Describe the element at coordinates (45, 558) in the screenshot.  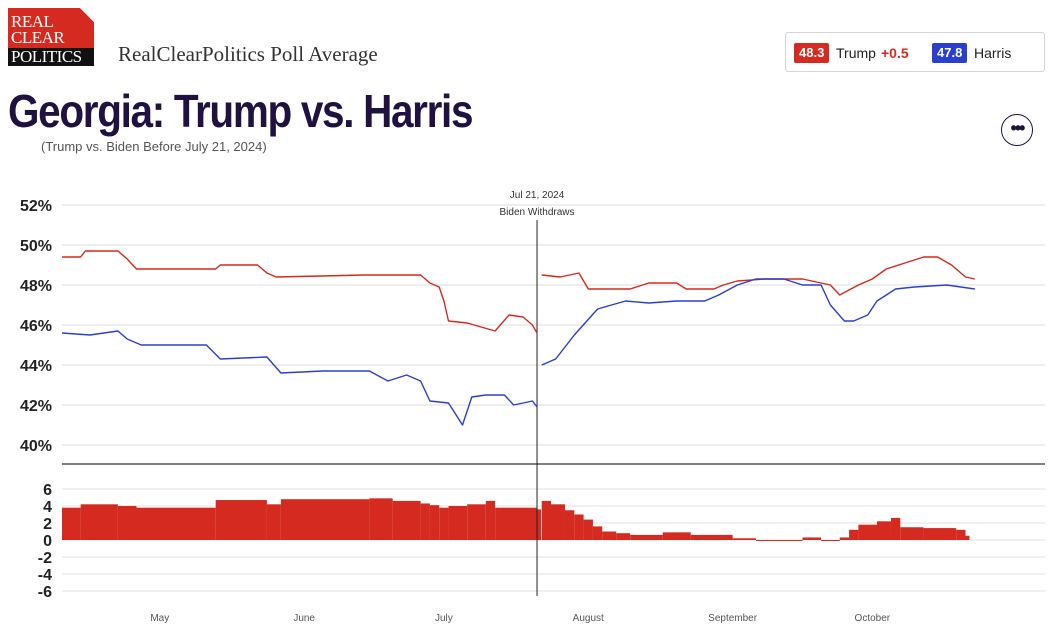
I see `spread-y-tick-label: -2` at that location.